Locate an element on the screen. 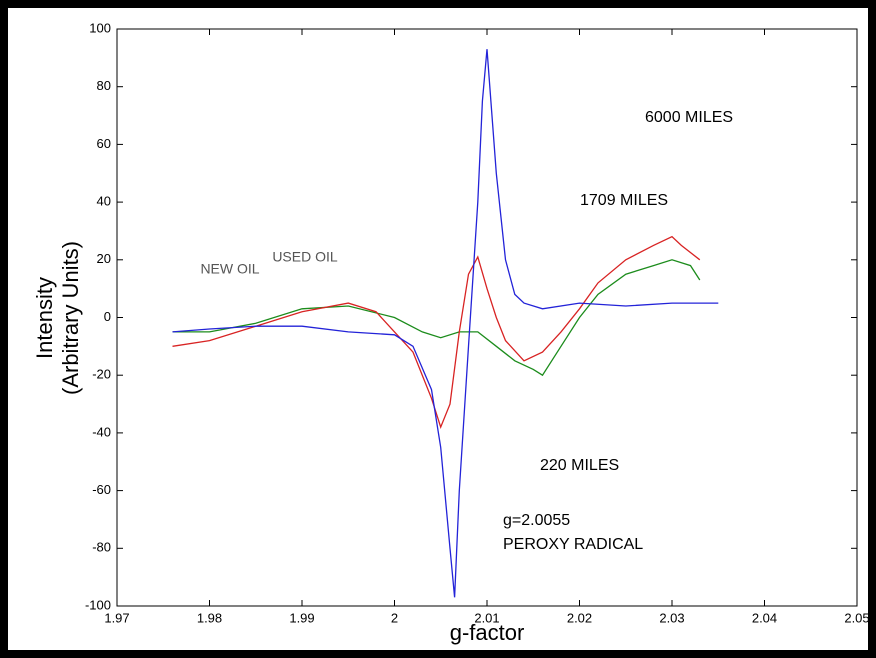 This screenshot has height=658, width=876. x-tick-label: 2.02 is located at coordinates (579, 617).